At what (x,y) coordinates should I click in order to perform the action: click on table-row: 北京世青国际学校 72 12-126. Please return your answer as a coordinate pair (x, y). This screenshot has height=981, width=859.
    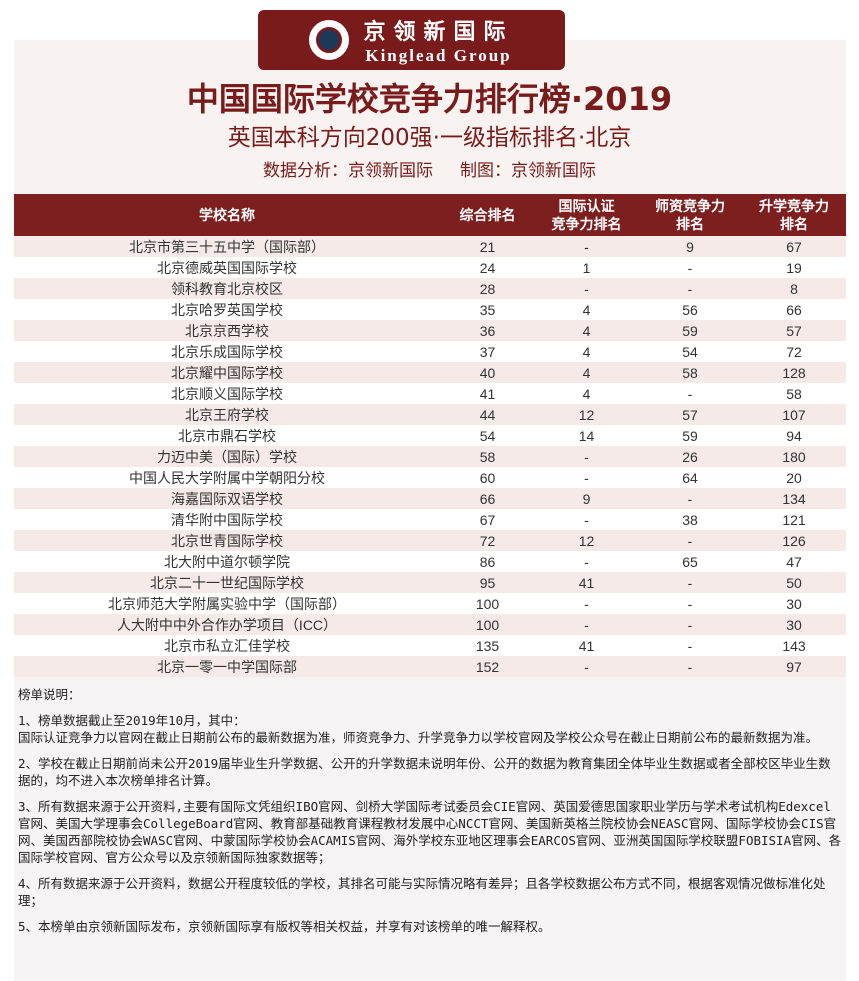
    Looking at the image, I should click on (430, 540).